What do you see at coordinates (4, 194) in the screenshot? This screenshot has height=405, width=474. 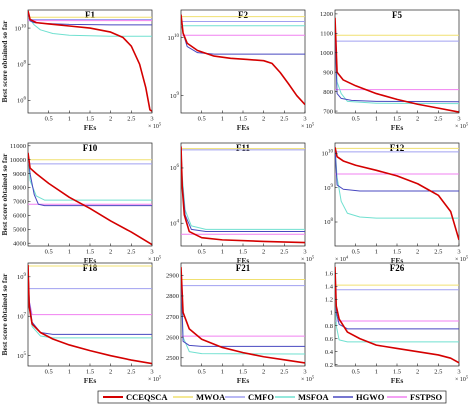 I see `y-axis-label: Best score obtained so far` at bounding box center [4, 194].